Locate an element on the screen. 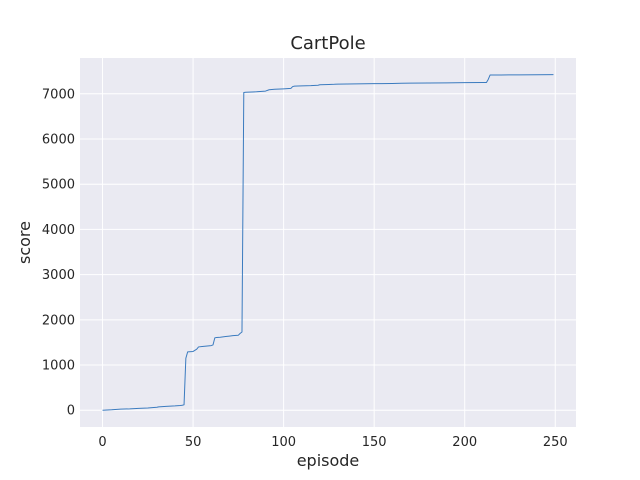  y-tick-label: 7000 is located at coordinates (58, 94).